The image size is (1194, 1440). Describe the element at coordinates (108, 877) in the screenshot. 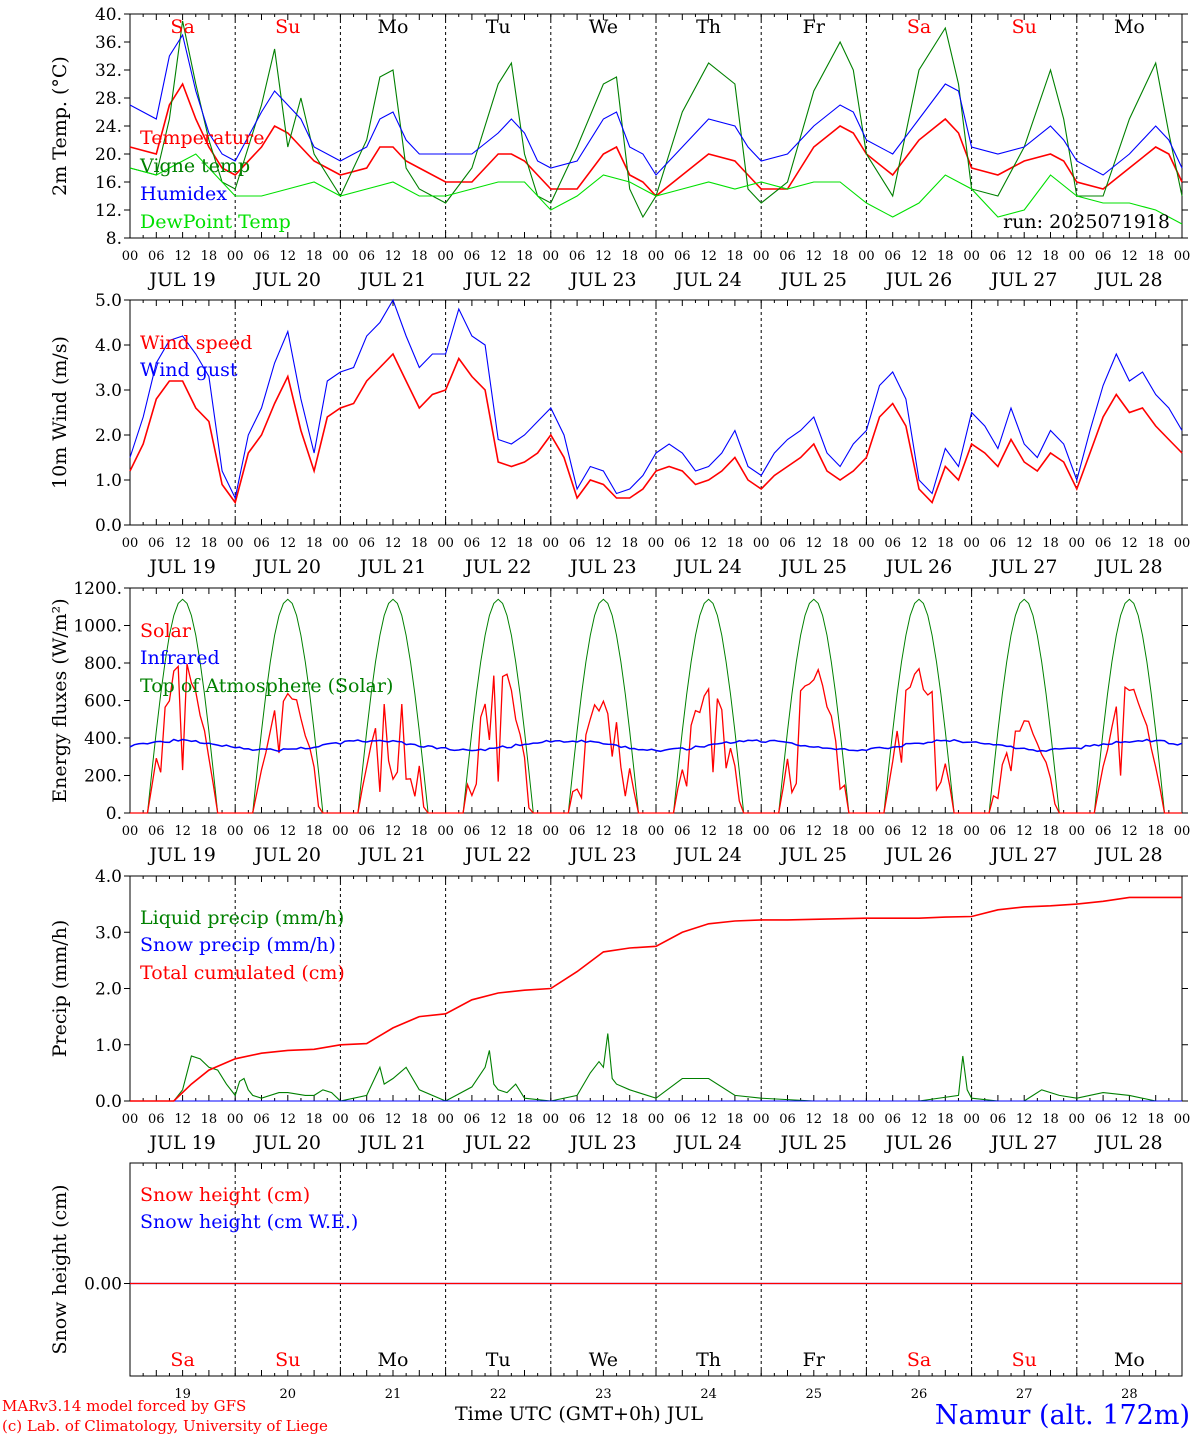

I see `y-tick-label: 4.0` at that location.